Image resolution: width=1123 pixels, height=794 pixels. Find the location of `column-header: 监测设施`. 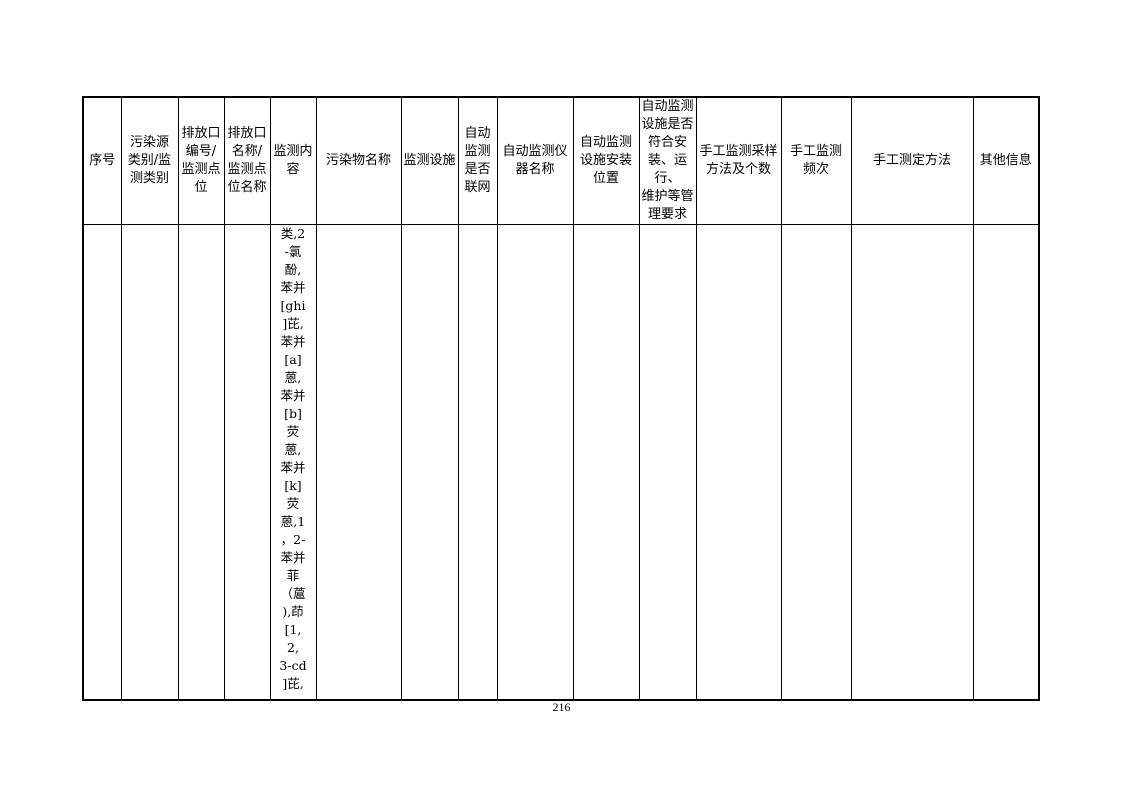

column-header: 监测设施 is located at coordinates (429, 160).